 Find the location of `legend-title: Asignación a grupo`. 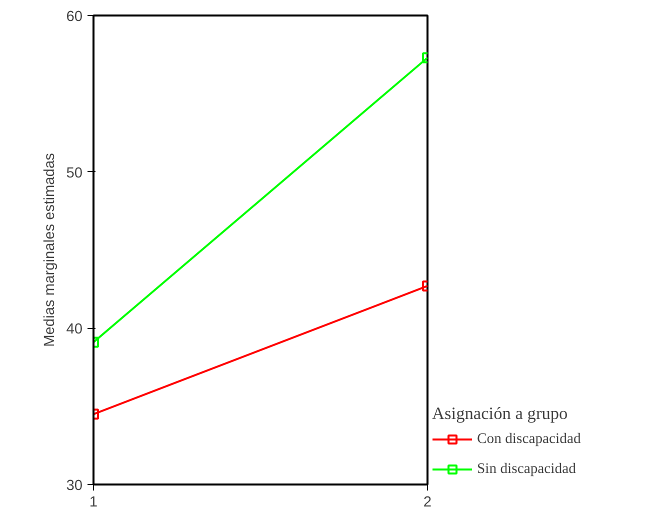

legend-title: Asignación a grupo is located at coordinates (500, 414).